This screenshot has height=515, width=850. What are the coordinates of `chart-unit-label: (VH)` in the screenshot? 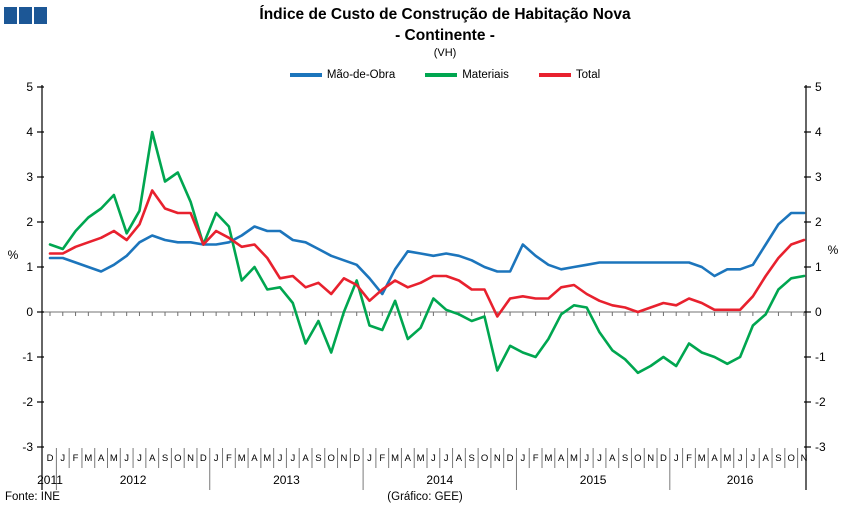 It's located at (445, 53).